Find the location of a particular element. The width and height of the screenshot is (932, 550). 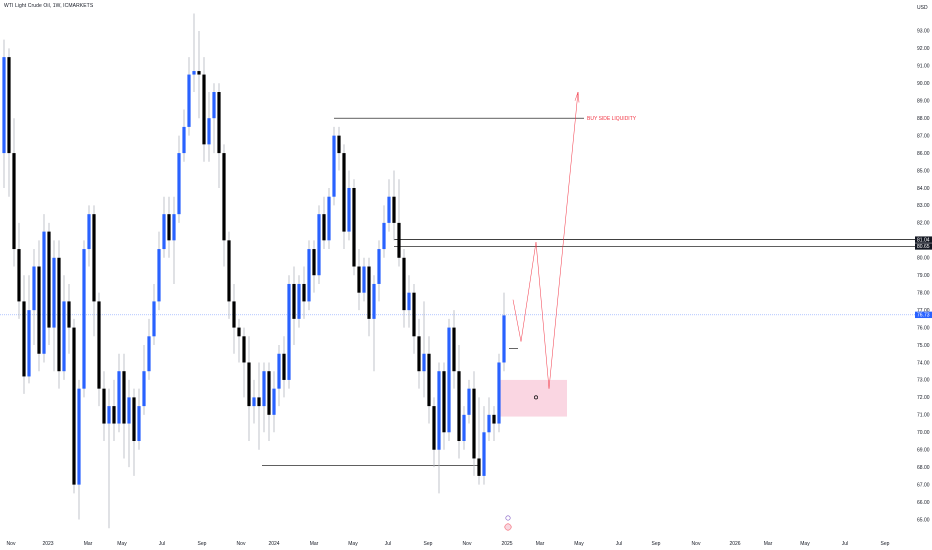

price-tick-label: 80.00 is located at coordinates (923, 259).